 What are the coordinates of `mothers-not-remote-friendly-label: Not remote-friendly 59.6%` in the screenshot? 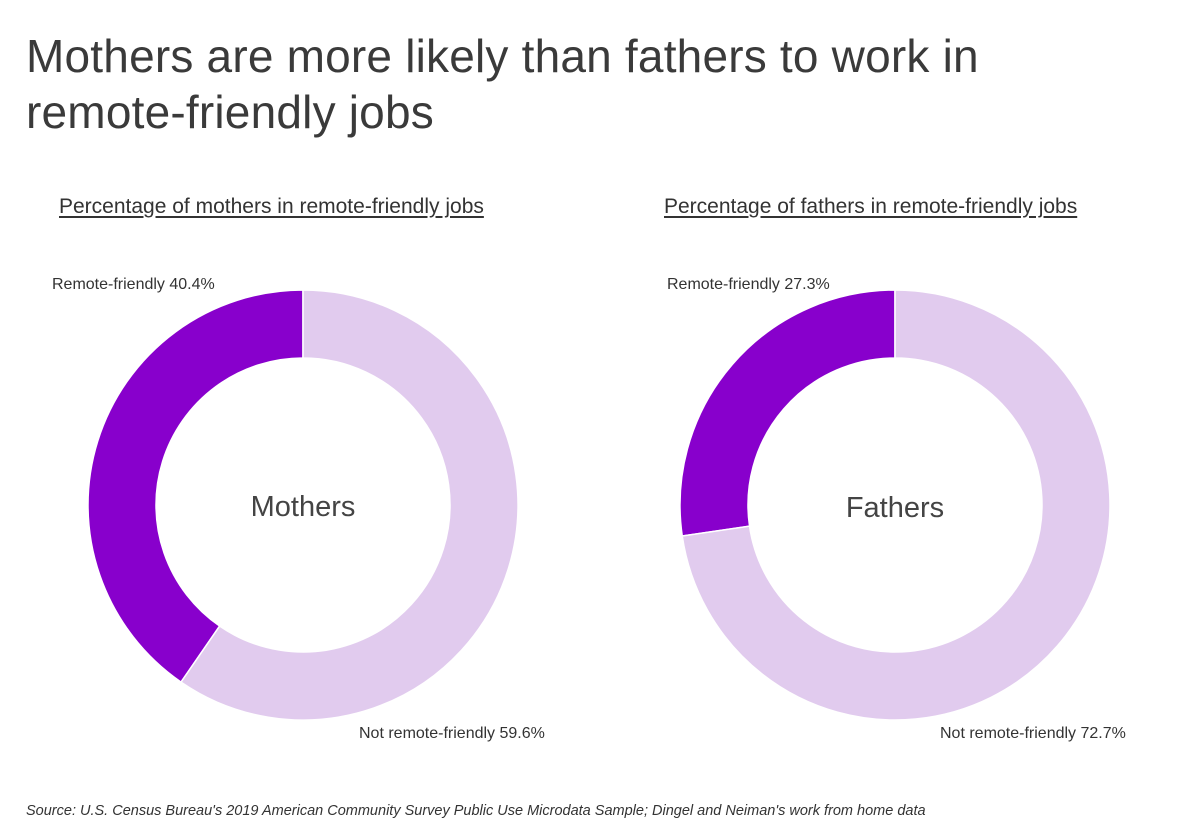 It's located at (452, 733).